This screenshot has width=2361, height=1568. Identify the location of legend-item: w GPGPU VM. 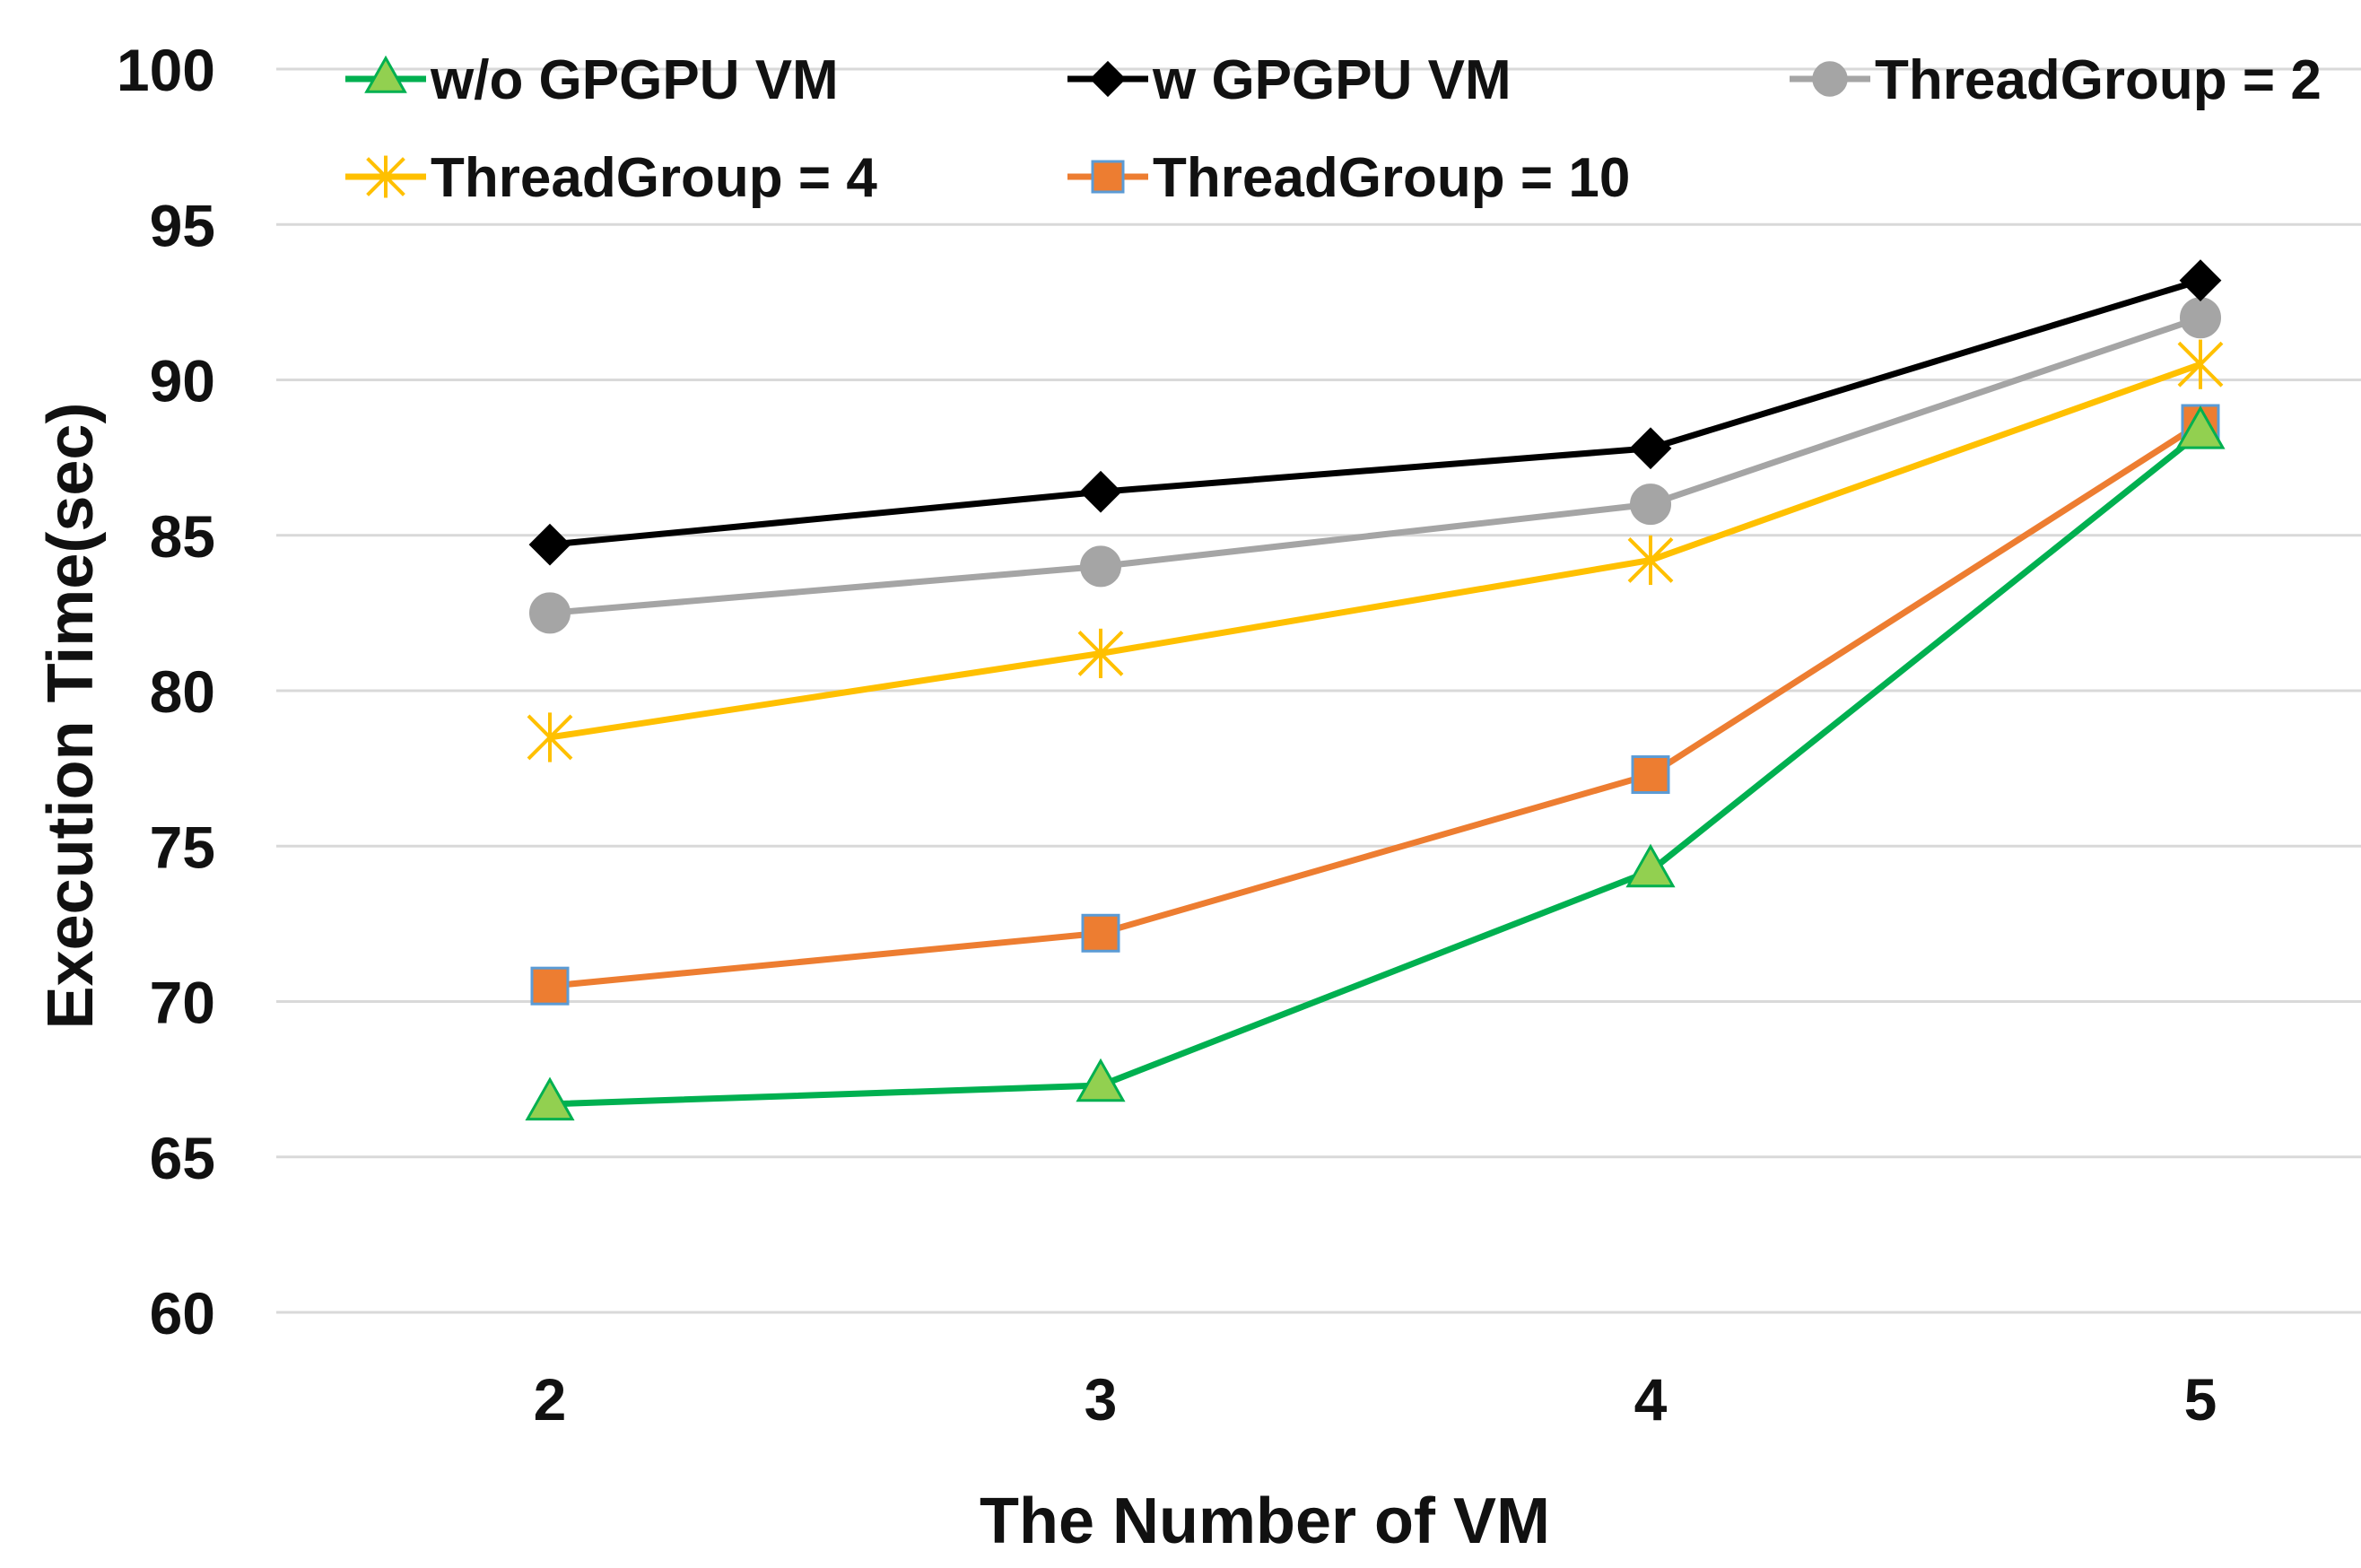
(1289, 80).